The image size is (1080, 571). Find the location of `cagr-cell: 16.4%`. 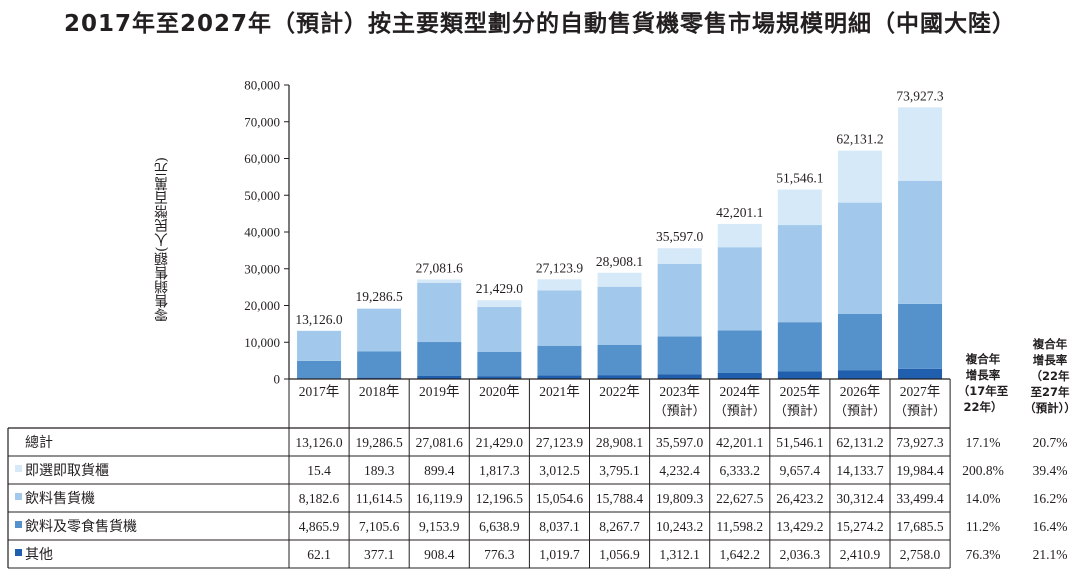

cagr-cell: 16.4% is located at coordinates (1050, 526).